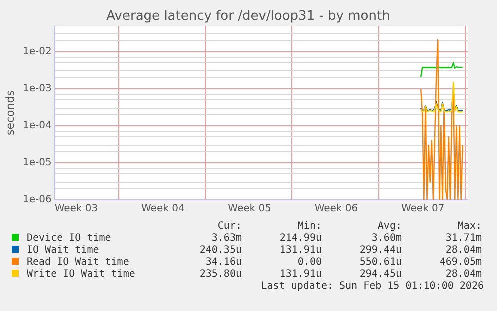  Describe the element at coordinates (37, 163) in the screenshot. I see `y-tick-label: 1e-05` at that location.